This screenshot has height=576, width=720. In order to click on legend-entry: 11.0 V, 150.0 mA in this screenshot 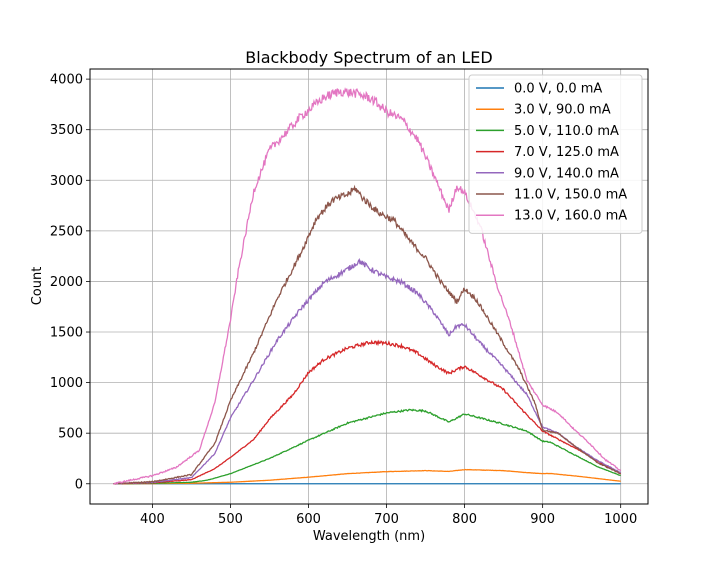, I will do `click(570, 195)`.